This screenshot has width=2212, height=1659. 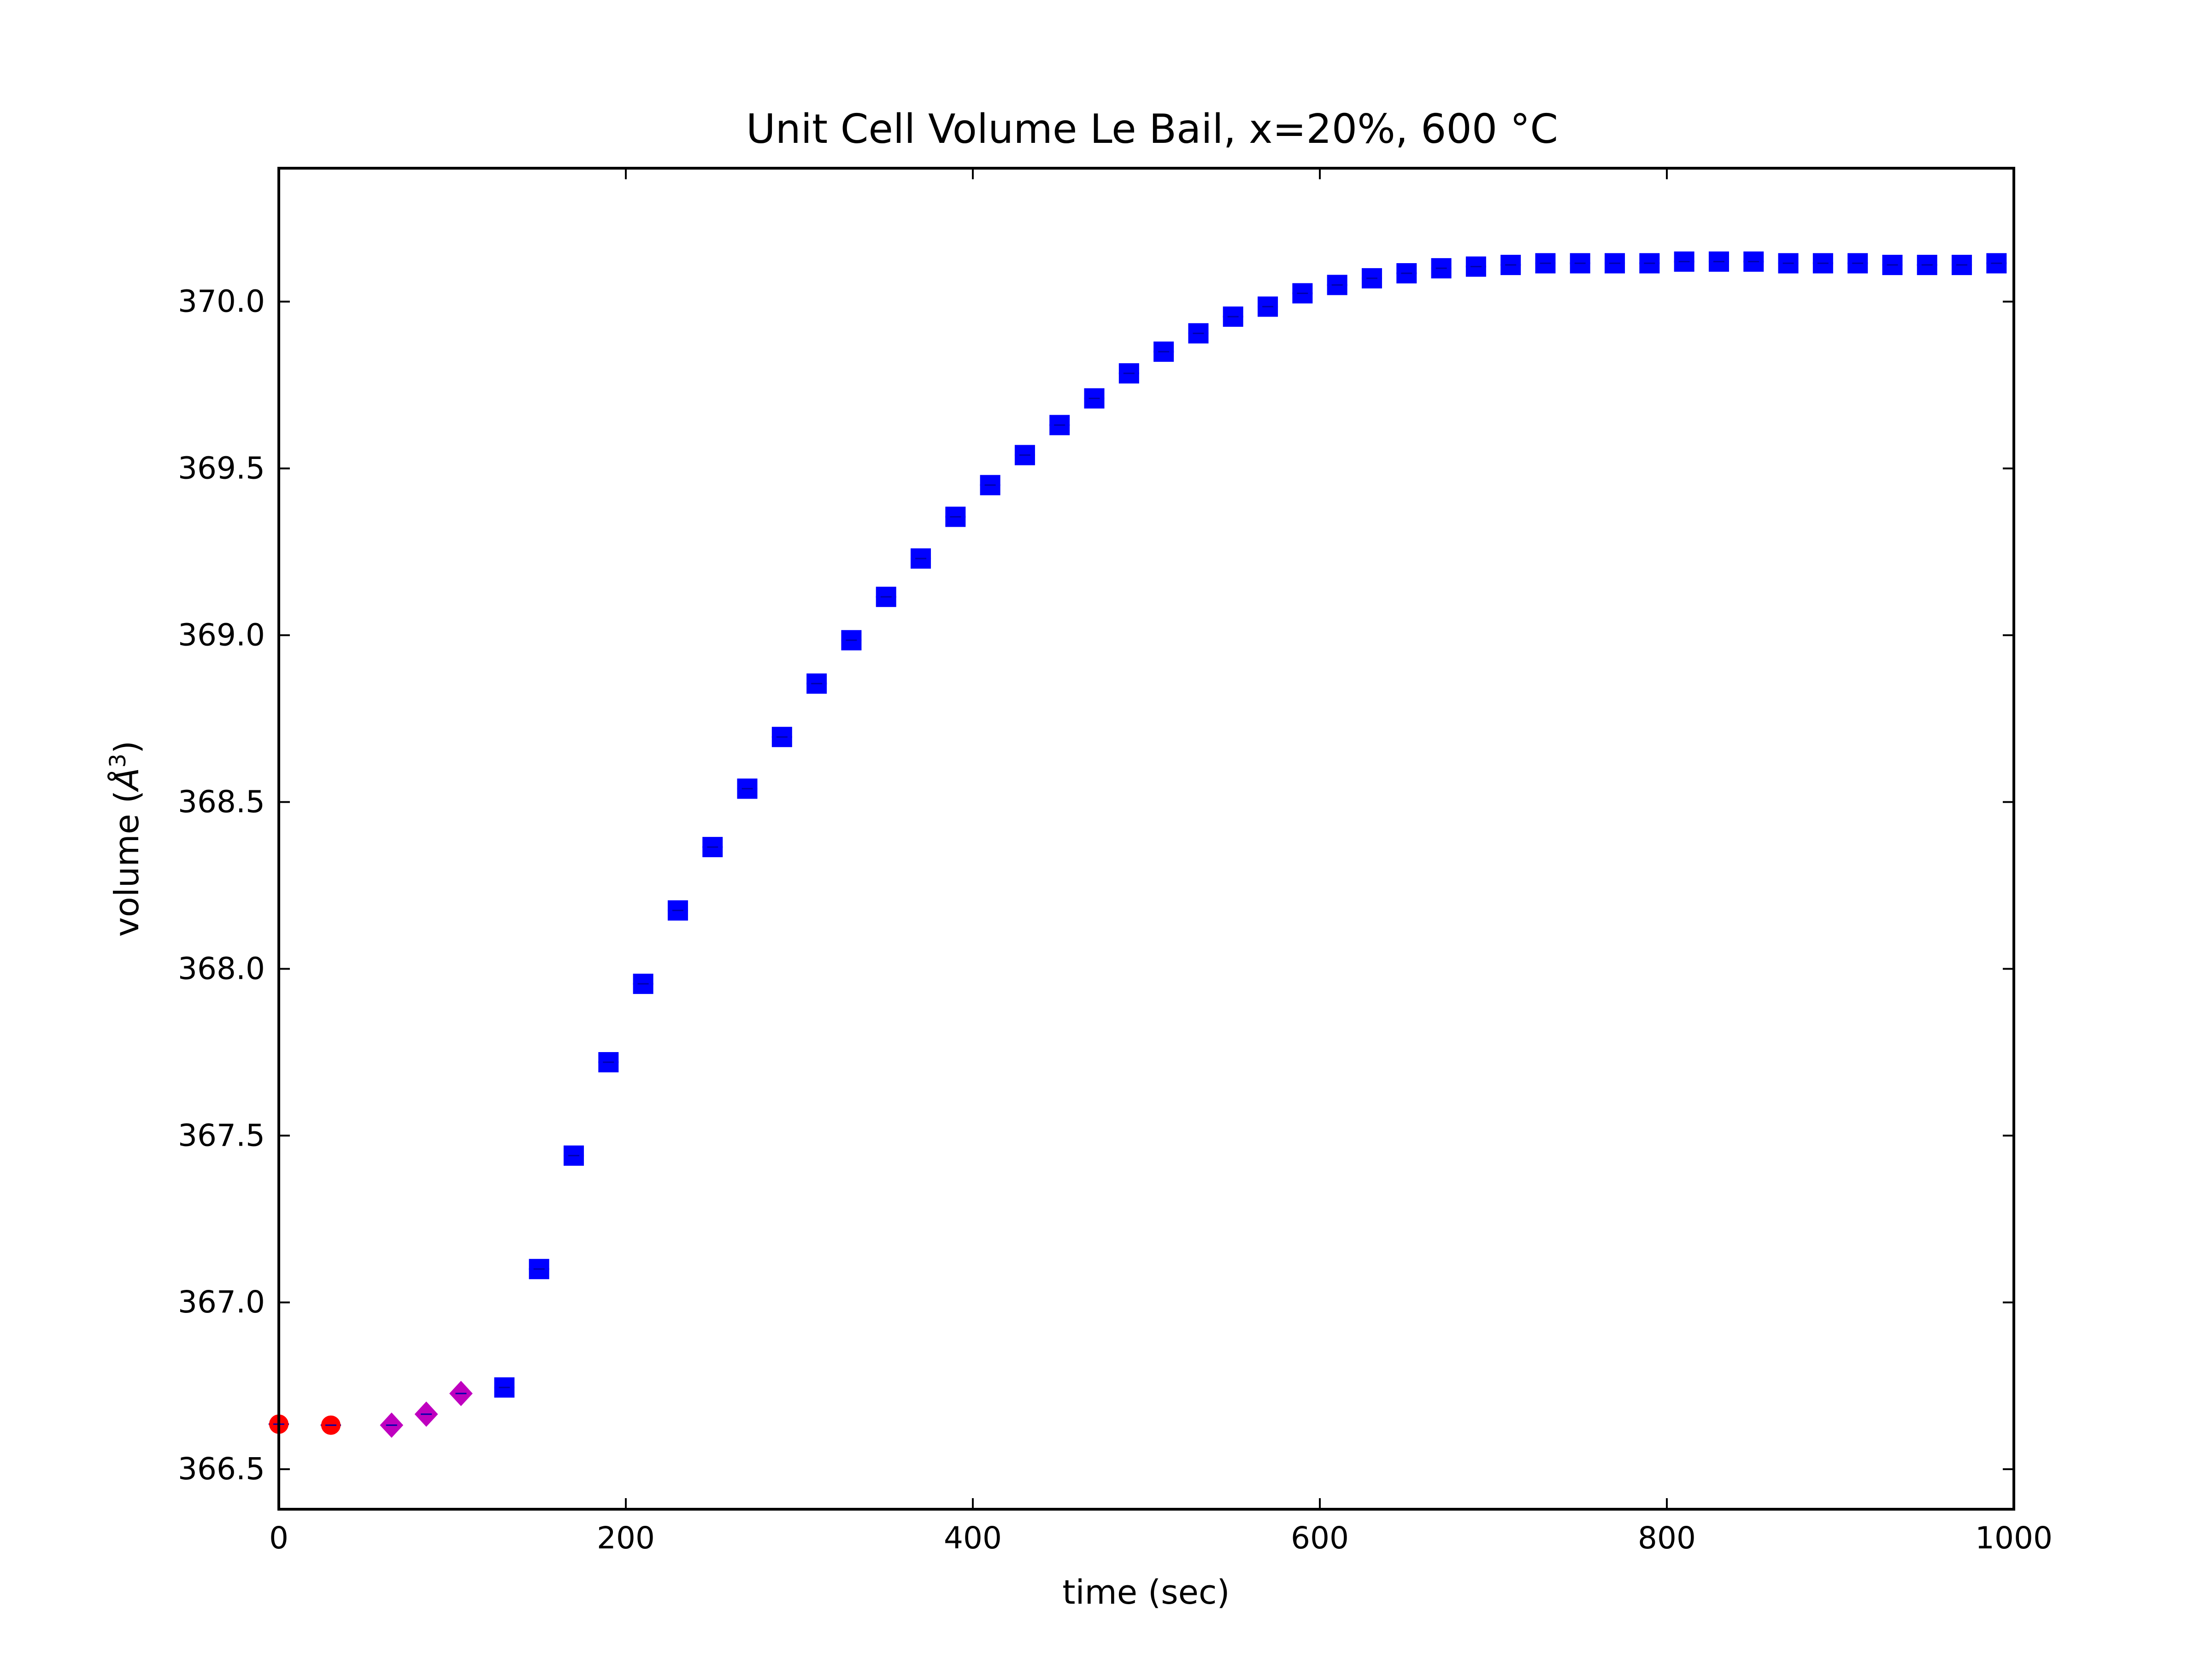 What do you see at coordinates (118, 760) in the screenshot?
I see `y-axis-label-exponent: 3` at bounding box center [118, 760].